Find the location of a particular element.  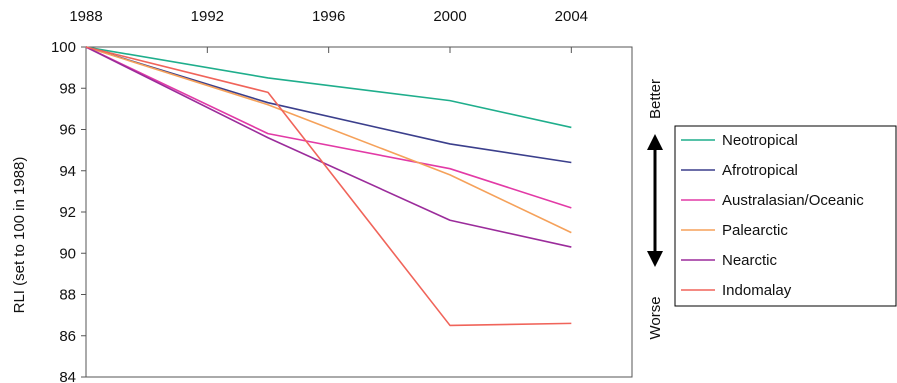

legend-label: Australasian/Oceanic is located at coordinates (793, 200).